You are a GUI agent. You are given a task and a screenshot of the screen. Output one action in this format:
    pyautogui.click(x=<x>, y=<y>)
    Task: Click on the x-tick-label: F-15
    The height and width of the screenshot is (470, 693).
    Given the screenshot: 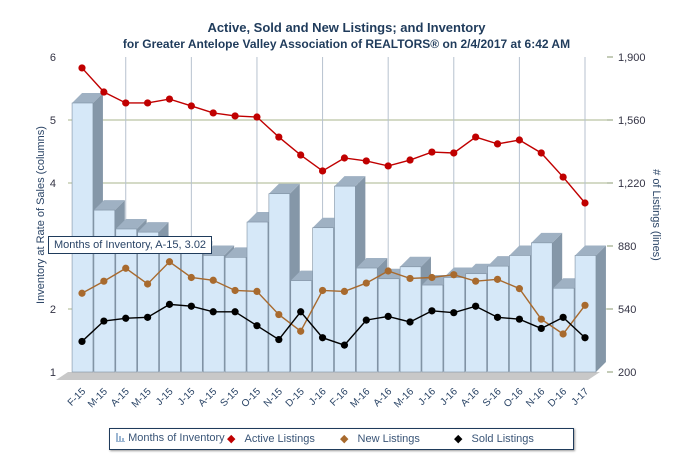 What is the action you would take?
    pyautogui.click(x=77, y=397)
    